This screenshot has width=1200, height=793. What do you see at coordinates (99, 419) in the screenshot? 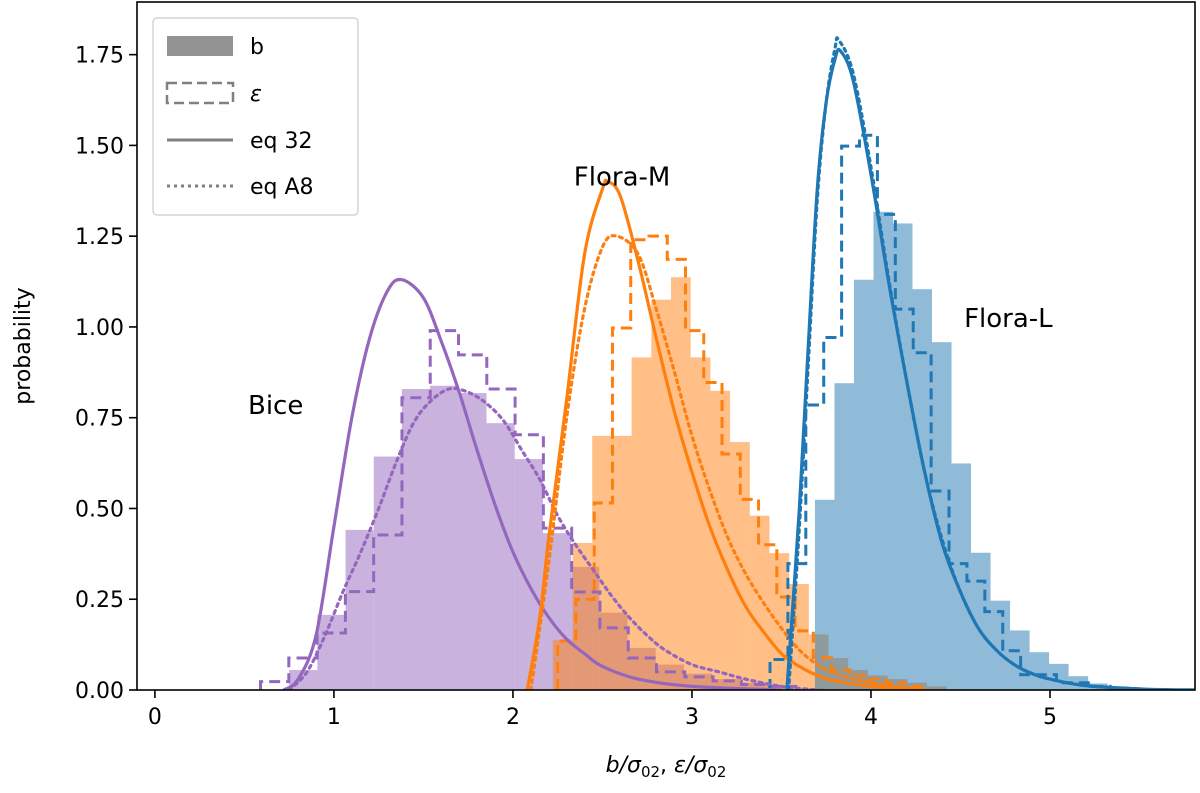
I see `y-tick-label: 0.75` at bounding box center [99, 419].